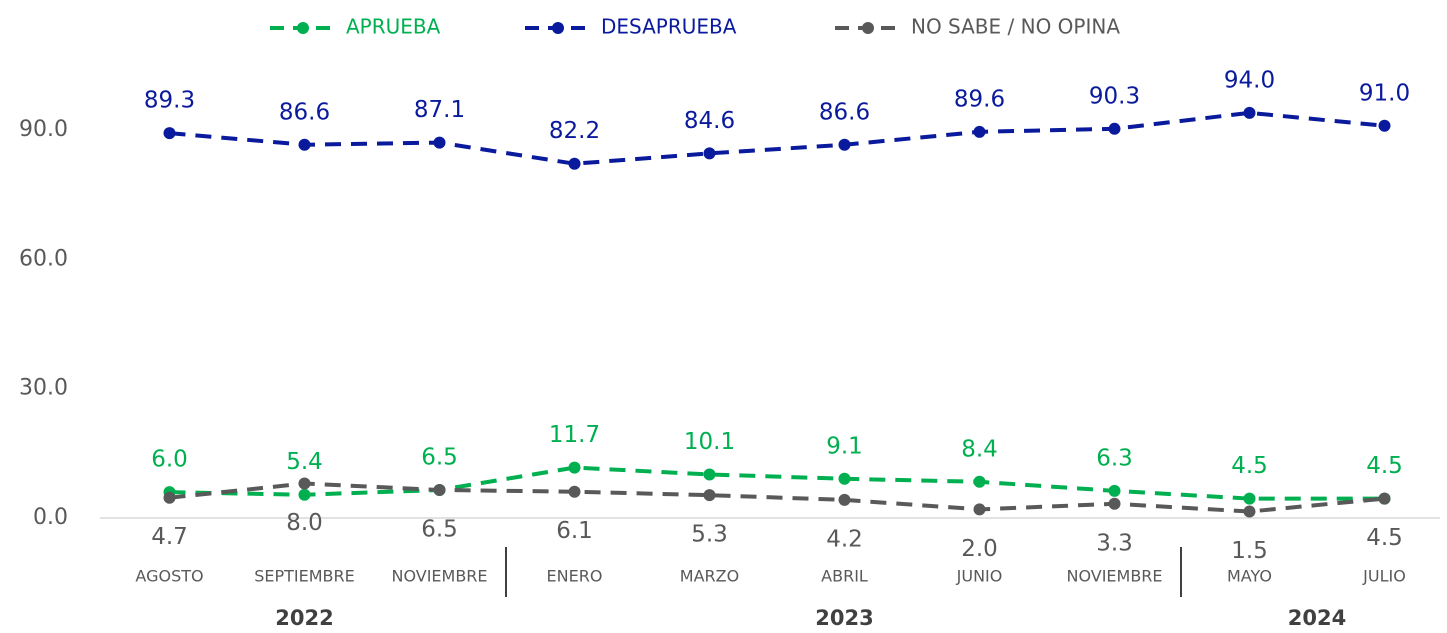 The height and width of the screenshot is (633, 1447). What do you see at coordinates (439, 110) in the screenshot?
I see `data-label: 87.1` at bounding box center [439, 110].